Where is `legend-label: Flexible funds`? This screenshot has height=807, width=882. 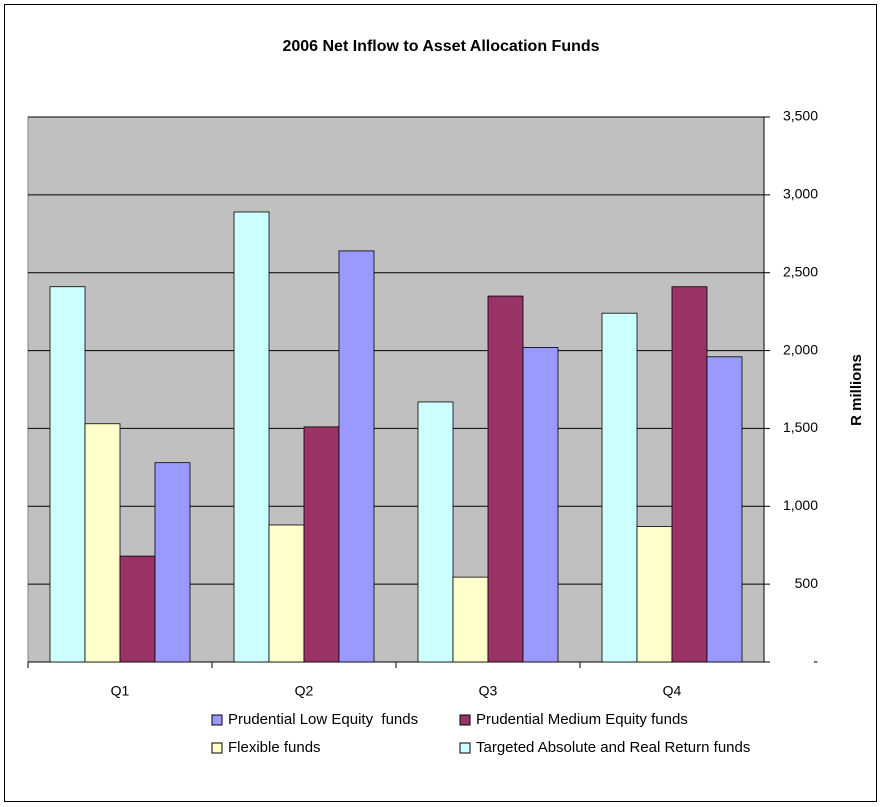 legend-label: Flexible funds is located at coordinates (274, 747).